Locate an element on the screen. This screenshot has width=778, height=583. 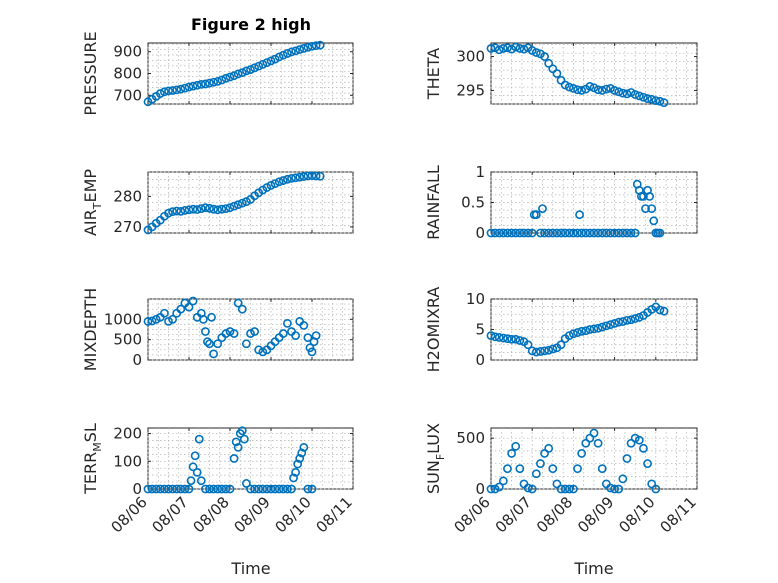
y-tick-label: 0.5 is located at coordinates (473, 203).